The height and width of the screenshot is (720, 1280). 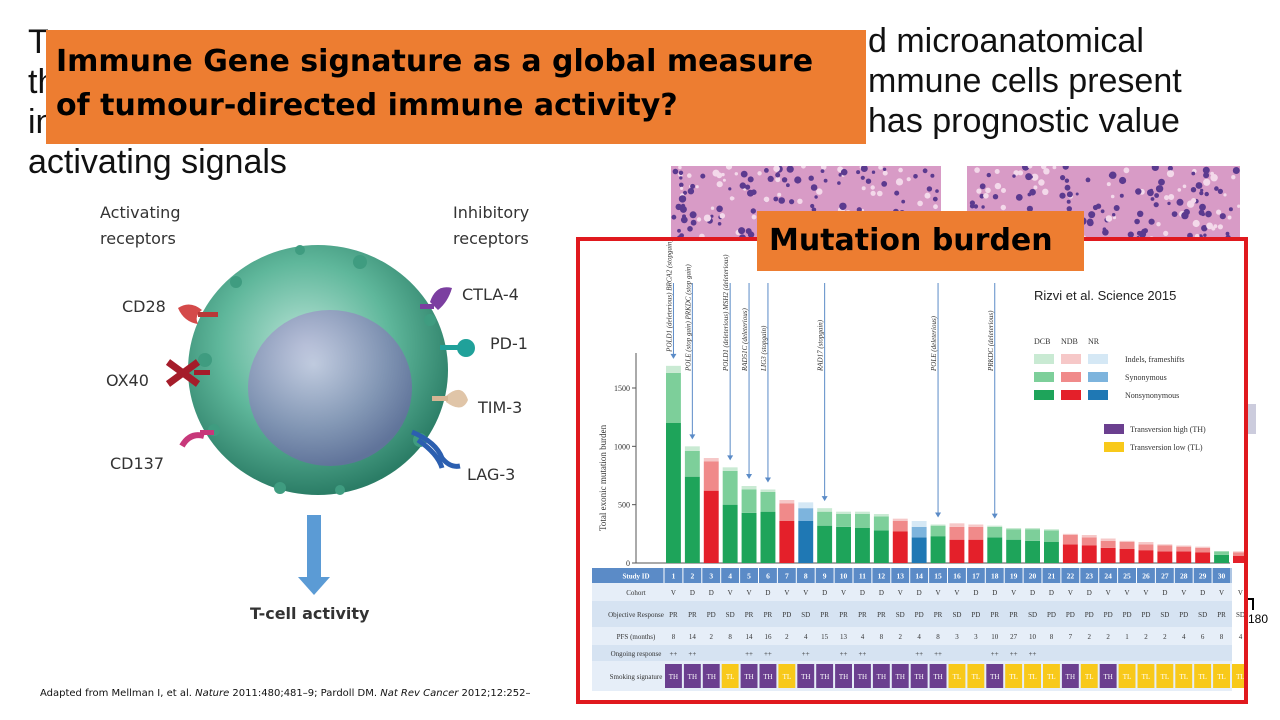 What do you see at coordinates (919, 637) in the screenshot?
I see `table-cell: 4` at bounding box center [919, 637].